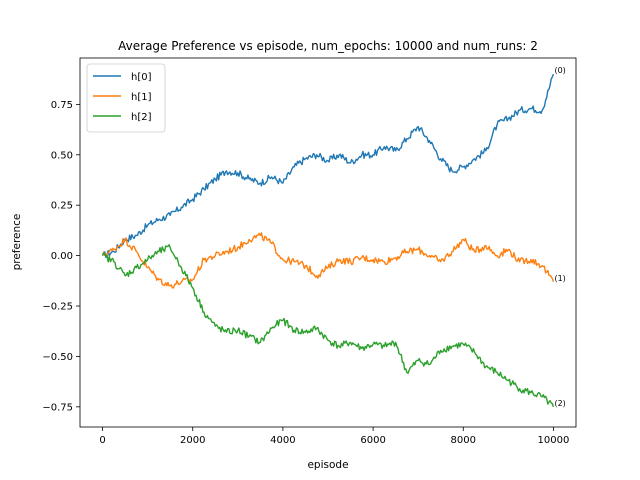 The width and height of the screenshot is (640, 480). What do you see at coordinates (57, 357) in the screenshot?
I see `y-tick-label: −0.50` at bounding box center [57, 357].